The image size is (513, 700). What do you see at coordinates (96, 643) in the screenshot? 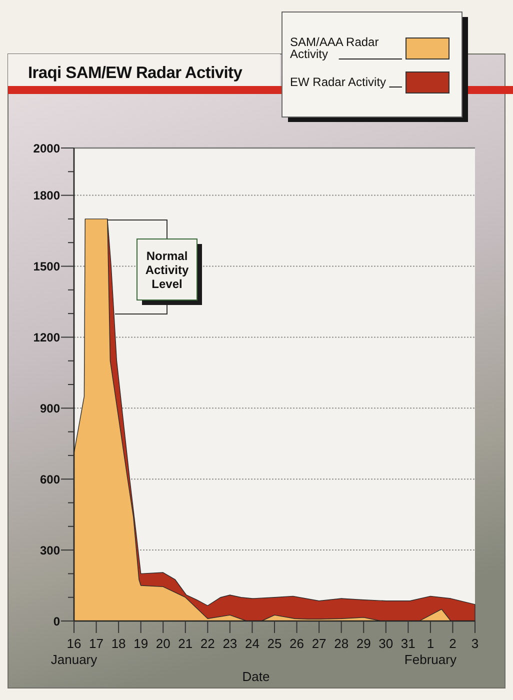
I see `x-tick-label: 17` at bounding box center [96, 643].